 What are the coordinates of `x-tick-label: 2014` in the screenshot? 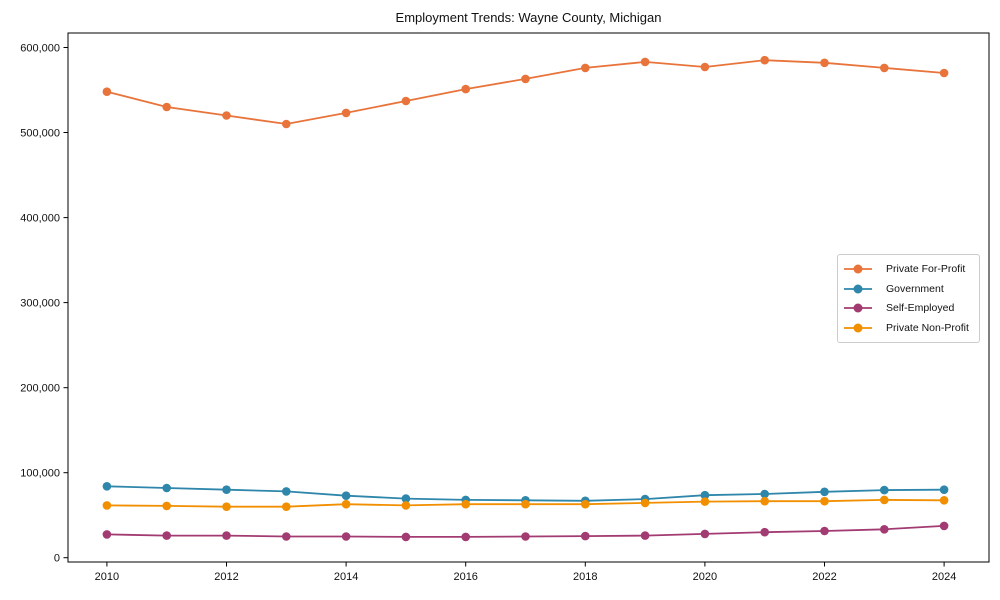 It's located at (346, 577).